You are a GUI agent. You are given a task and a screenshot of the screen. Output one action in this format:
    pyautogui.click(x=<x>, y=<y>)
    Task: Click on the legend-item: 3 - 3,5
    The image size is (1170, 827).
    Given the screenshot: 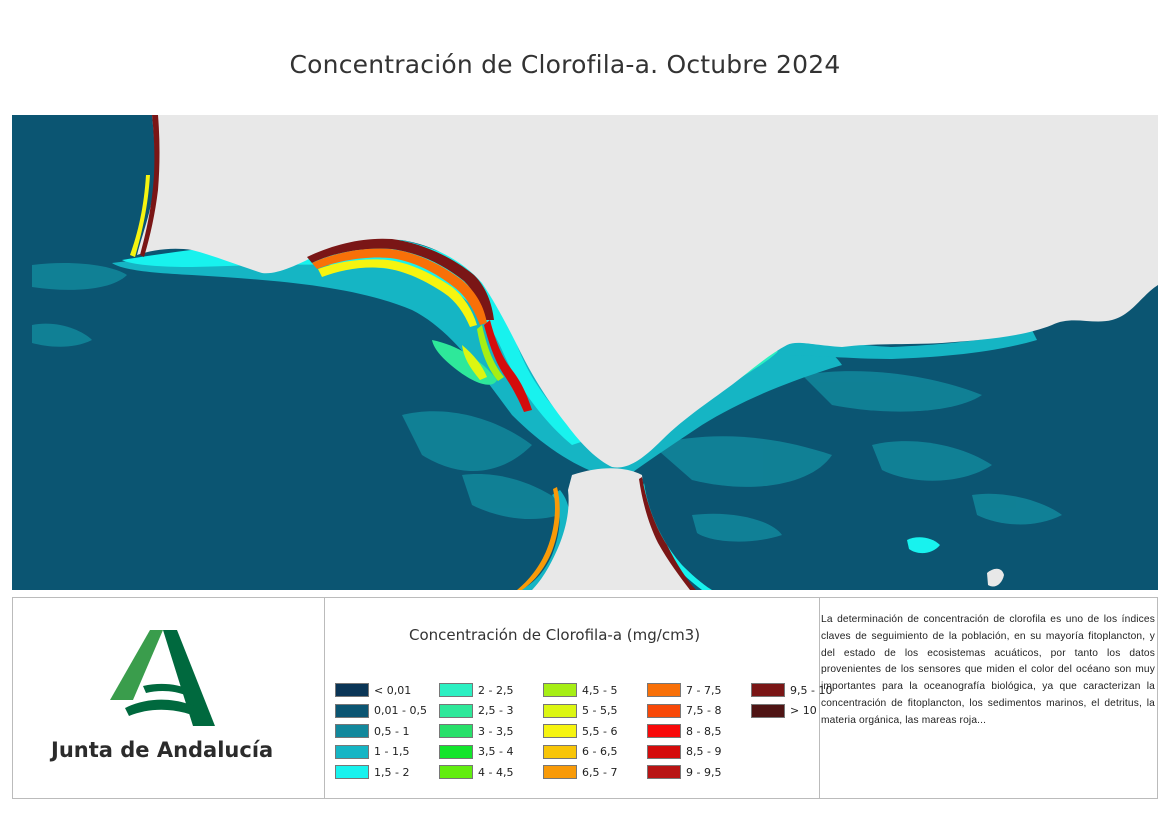 What is the action you would take?
    pyautogui.click(x=476, y=731)
    